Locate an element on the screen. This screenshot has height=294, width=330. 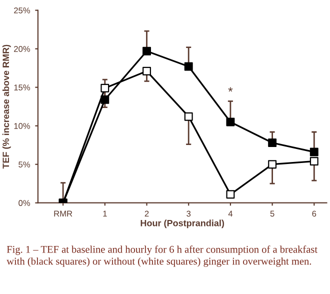
y-tick-label: 5% is located at coordinates (24, 165).